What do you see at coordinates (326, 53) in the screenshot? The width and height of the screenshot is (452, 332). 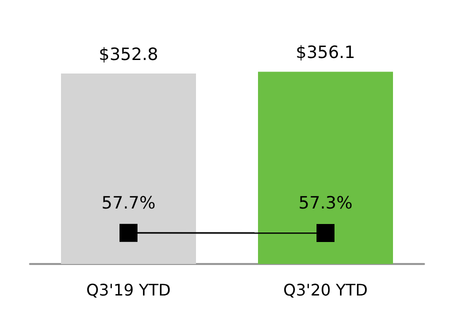 I see `data-label: $356.1` at bounding box center [326, 53].